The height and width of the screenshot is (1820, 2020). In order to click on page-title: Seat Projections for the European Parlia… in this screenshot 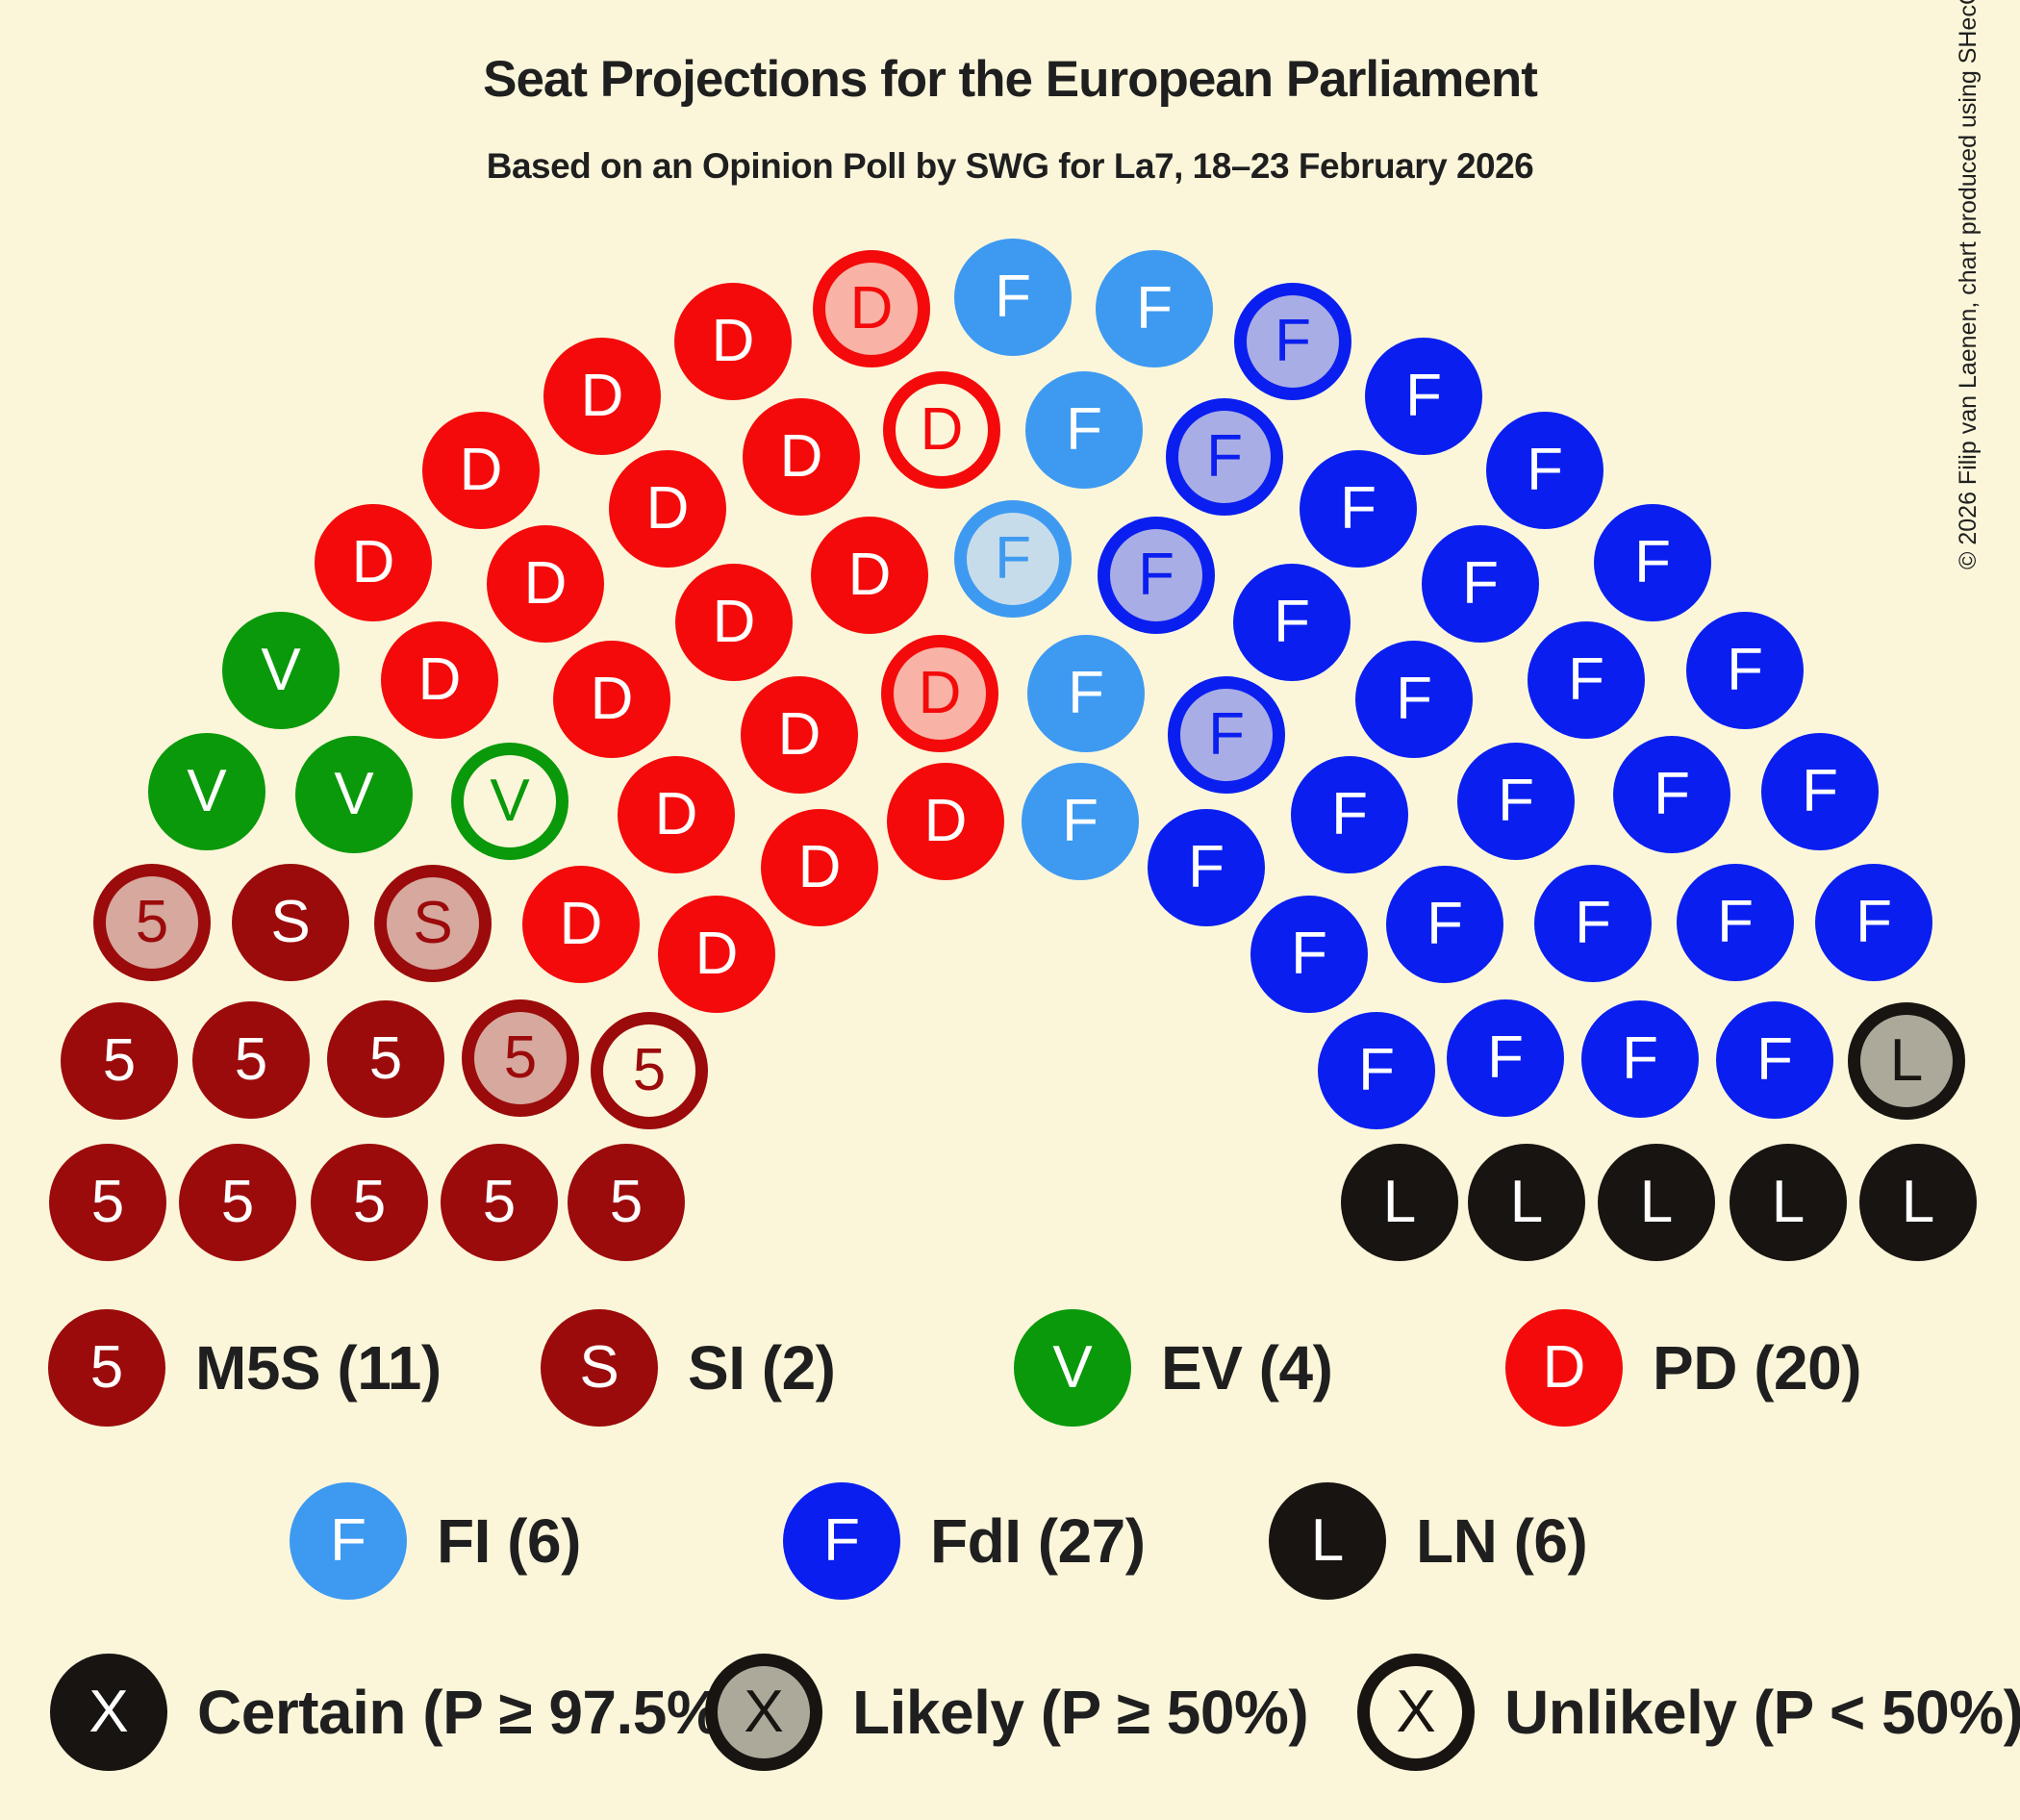, I will do `click(1011, 80)`.